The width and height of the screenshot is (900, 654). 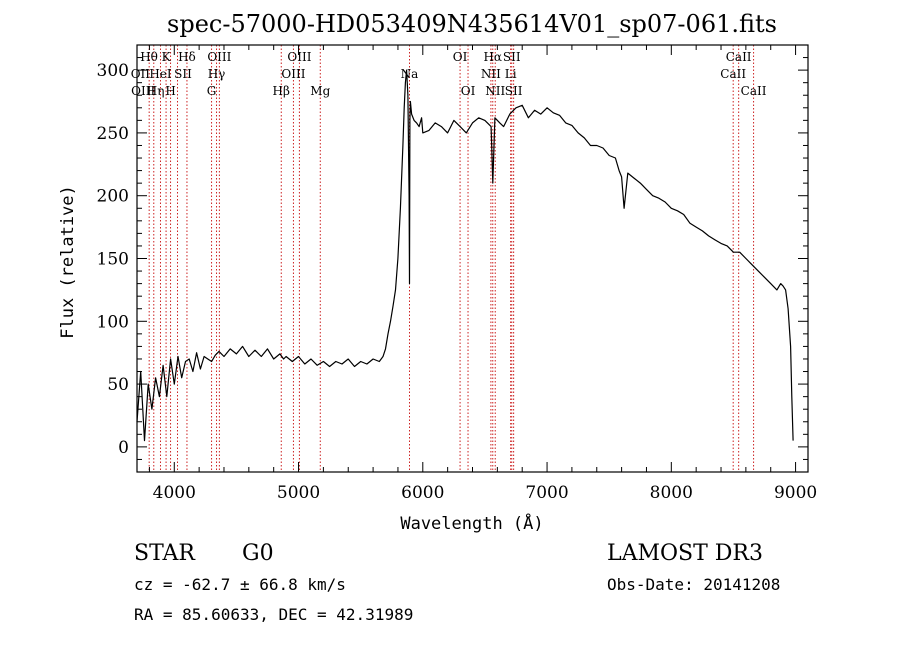 What do you see at coordinates (795, 493) in the screenshot?
I see `x-tick-label-5: 9000` at bounding box center [795, 493].